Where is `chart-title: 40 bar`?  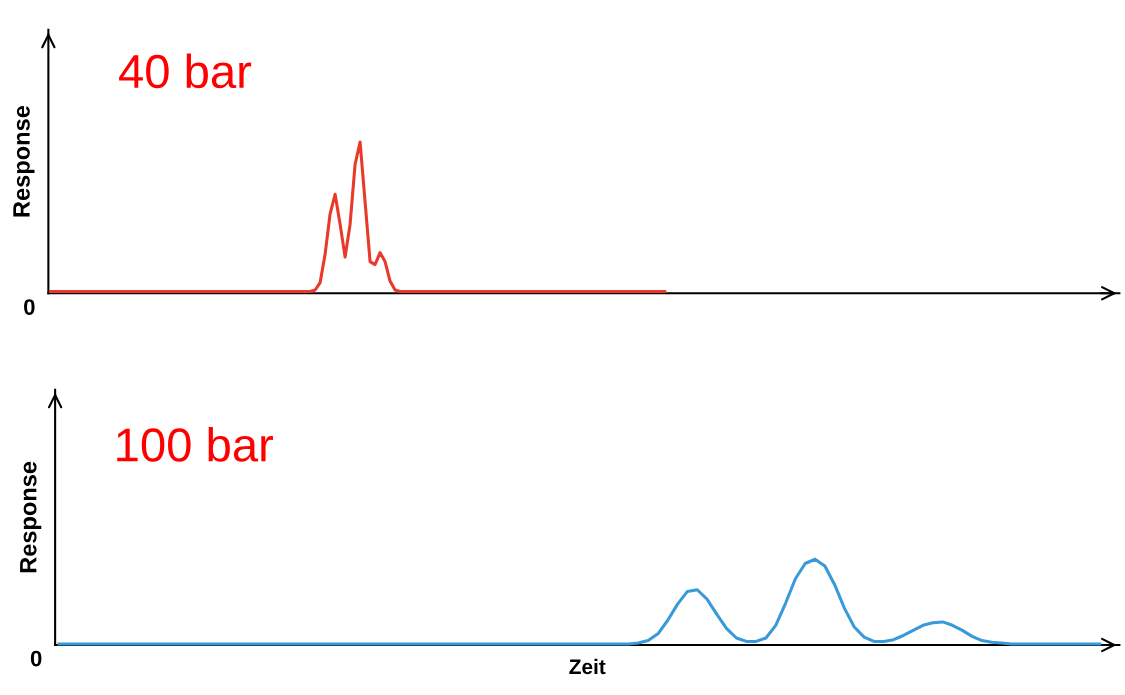 chart-title: 40 bar is located at coordinates (185, 71).